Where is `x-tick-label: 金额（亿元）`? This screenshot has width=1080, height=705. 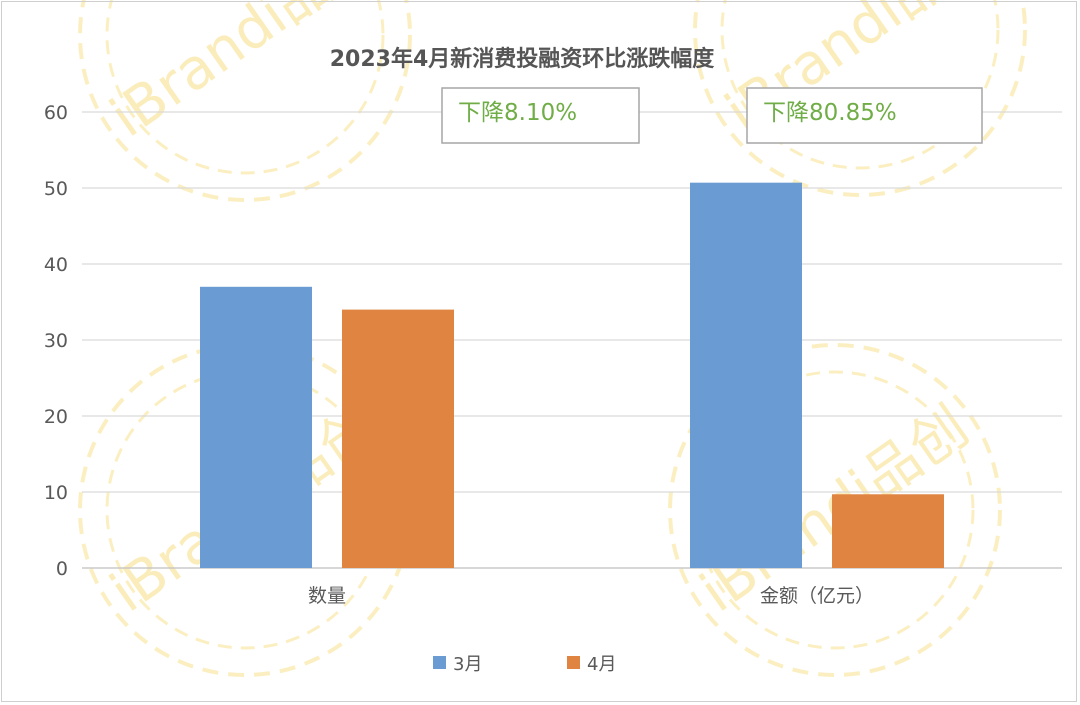
x-tick-label: 金额（亿元） is located at coordinates (817, 596).